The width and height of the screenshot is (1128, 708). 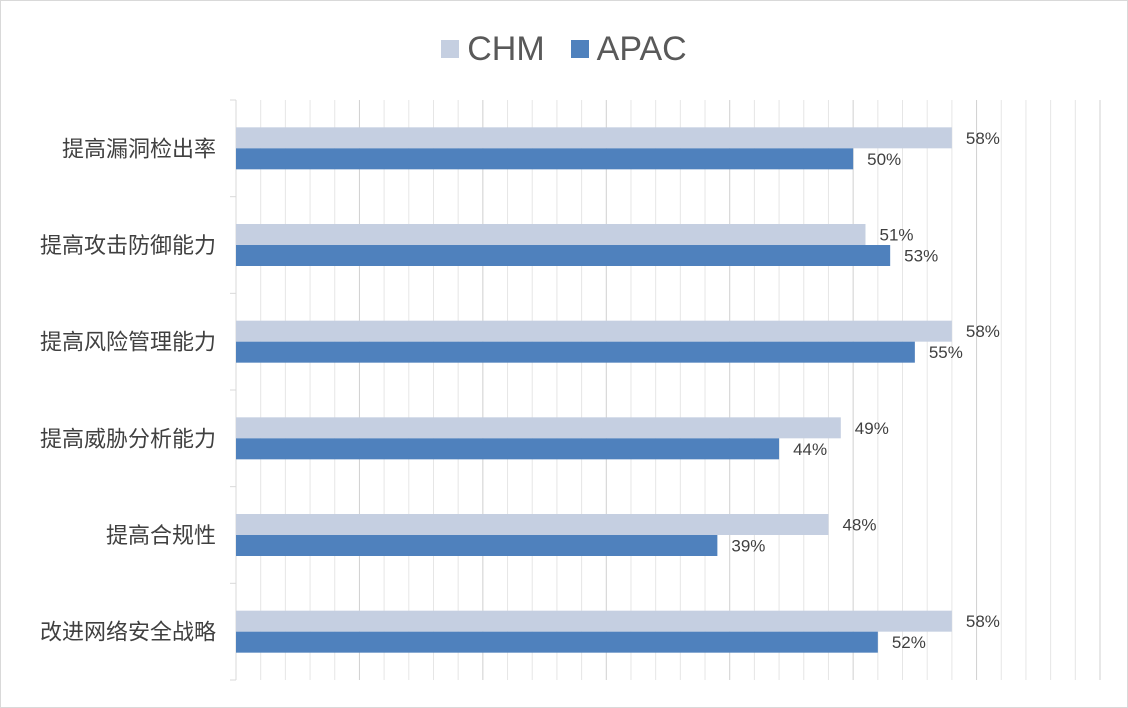 What do you see at coordinates (128, 633) in the screenshot?
I see `category-label: 改进网络安全战略` at bounding box center [128, 633].